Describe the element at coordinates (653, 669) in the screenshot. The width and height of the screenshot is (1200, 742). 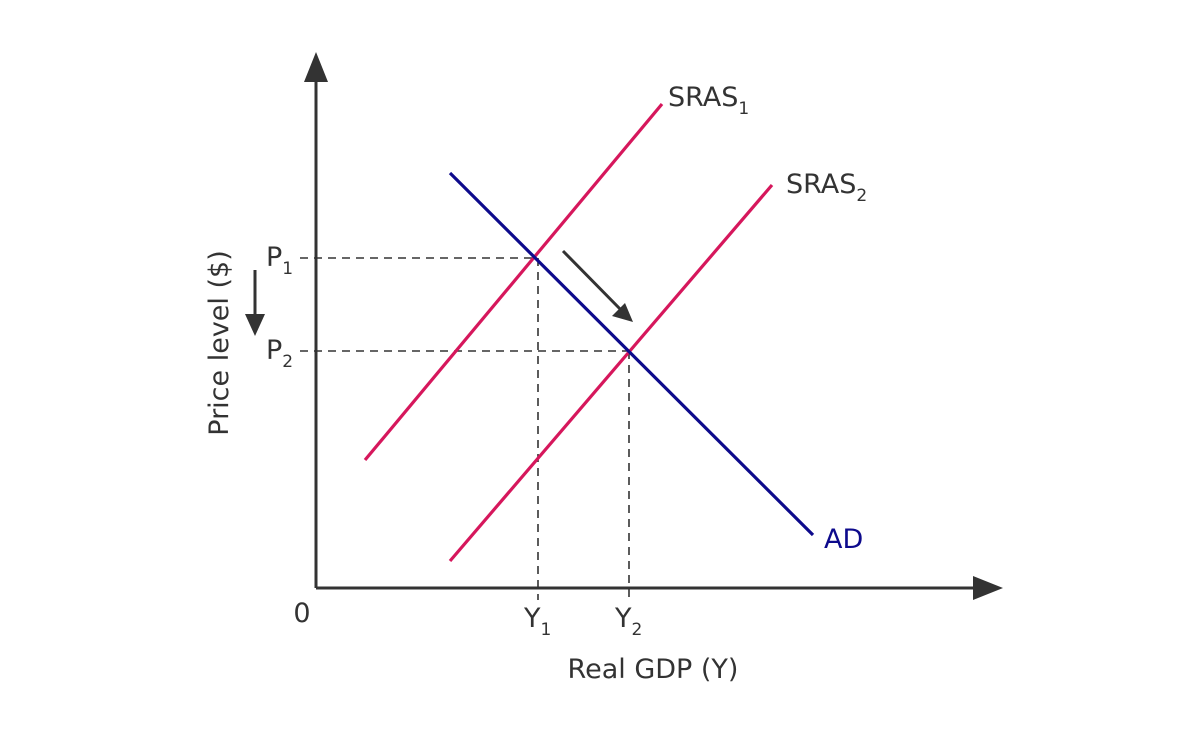
I see `x-axis-title: Real GDP (Y)` at that location.